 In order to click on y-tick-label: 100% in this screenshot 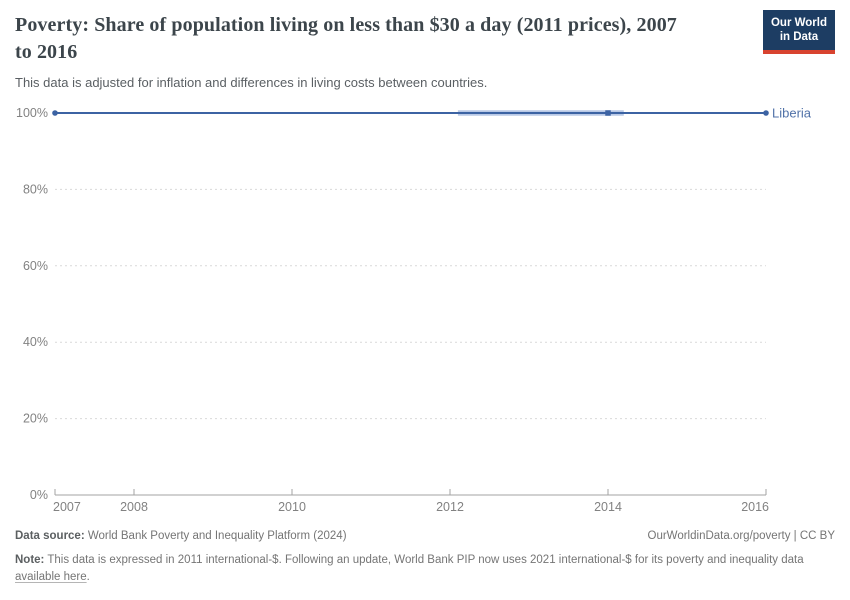, I will do `click(32, 113)`.